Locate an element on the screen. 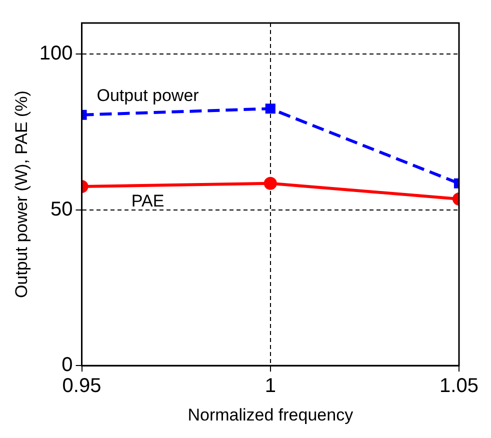 This screenshot has height=438, width=491. series-label: PAE is located at coordinates (147, 201).